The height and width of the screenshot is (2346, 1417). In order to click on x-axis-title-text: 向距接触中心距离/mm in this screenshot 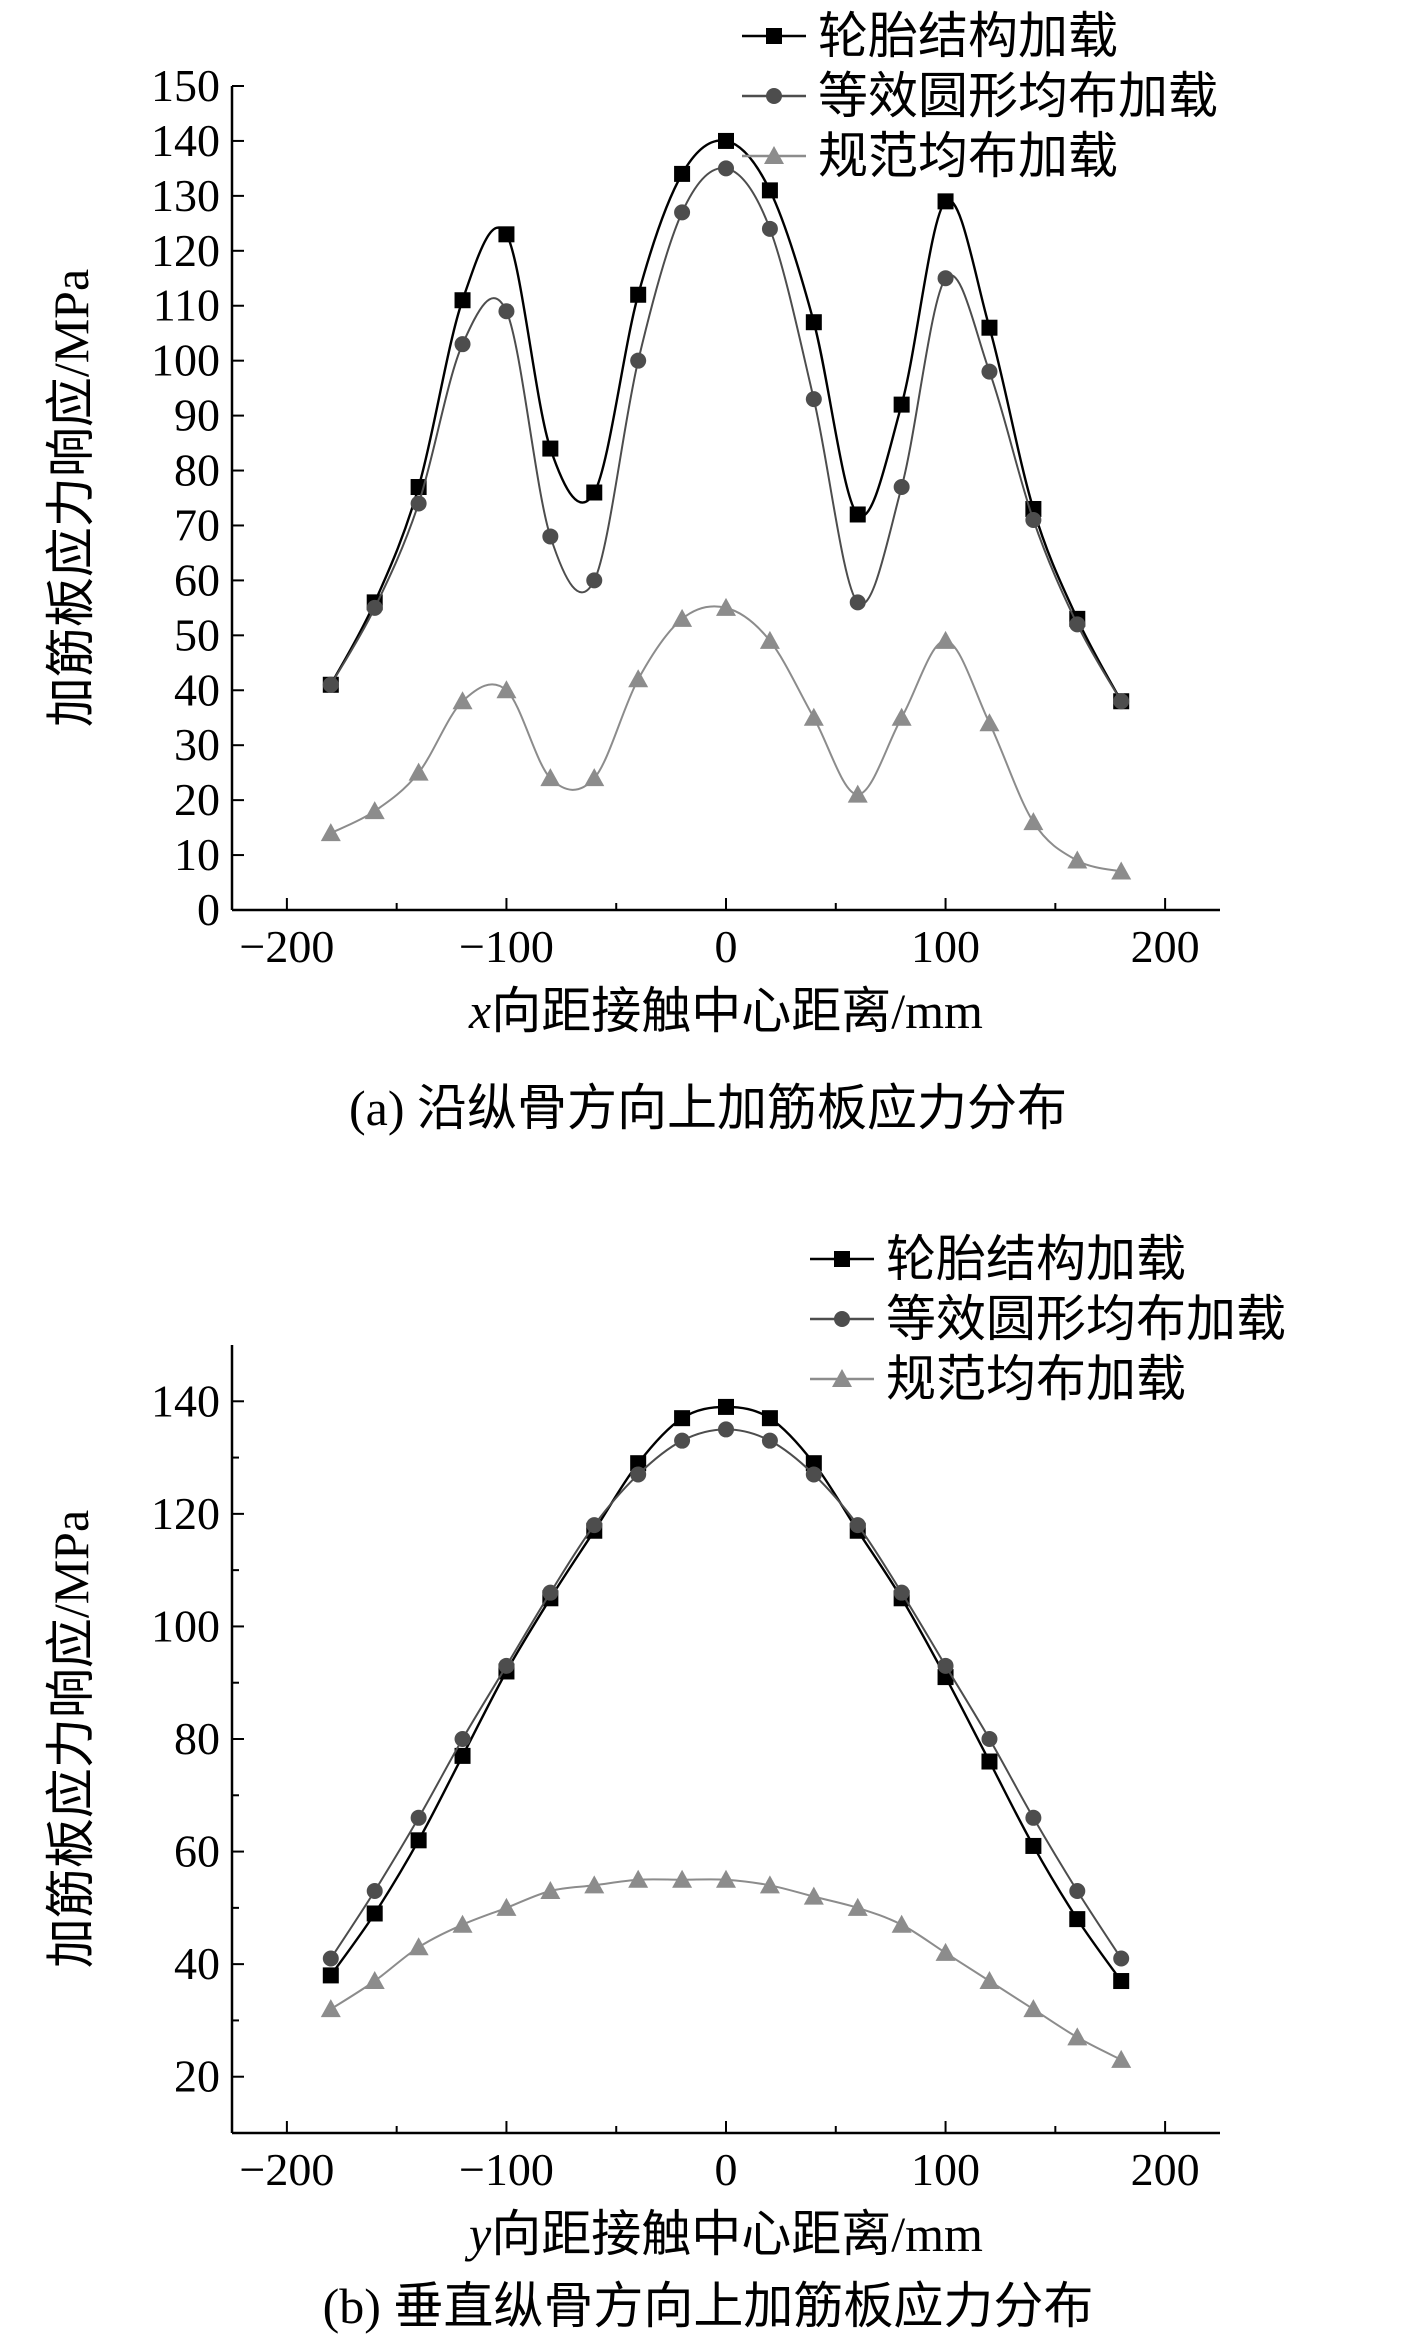, I will do `click(737, 1011)`.